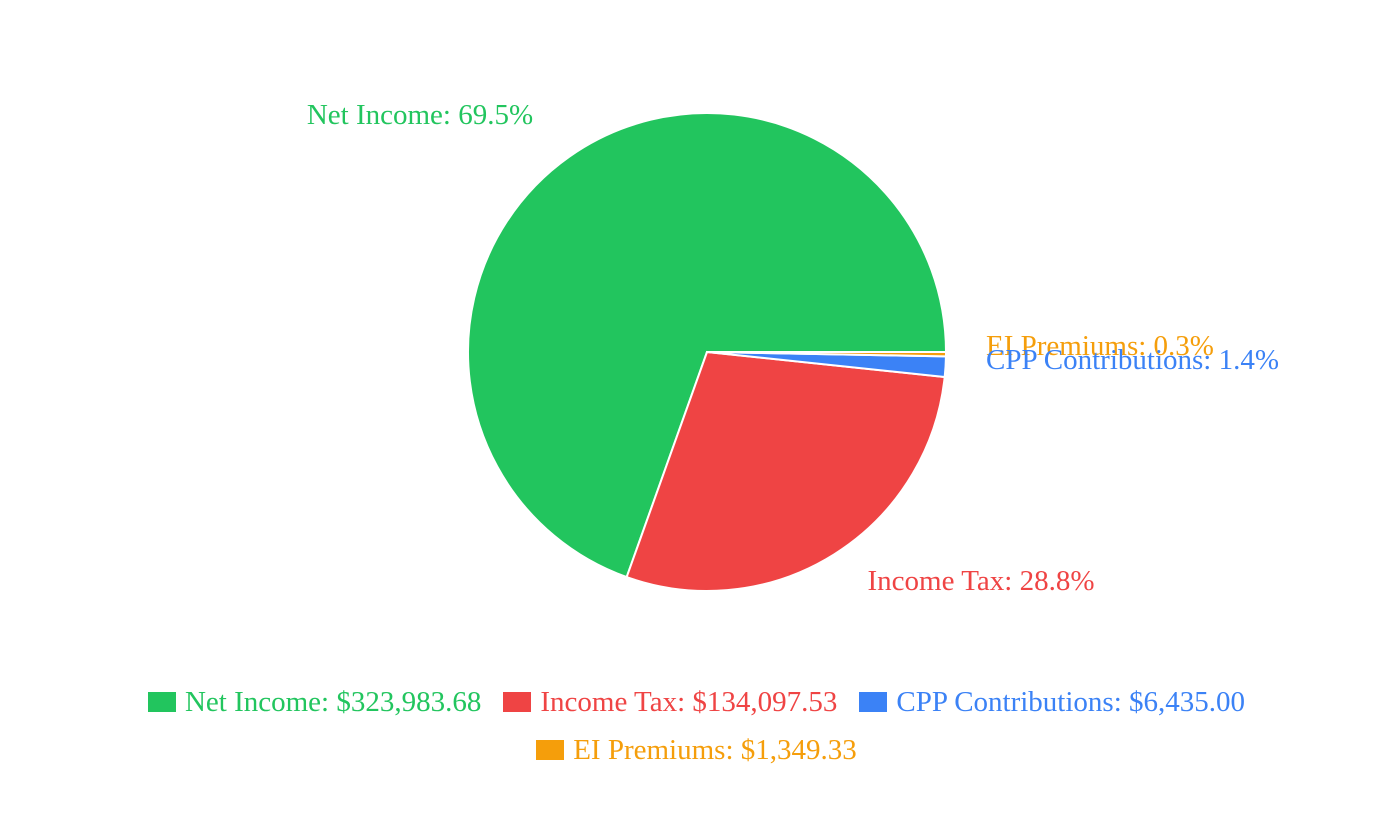 The image size is (1393, 823). I want to click on legend-item-income-tax: Income Tax: $134,097.53, so click(670, 702).